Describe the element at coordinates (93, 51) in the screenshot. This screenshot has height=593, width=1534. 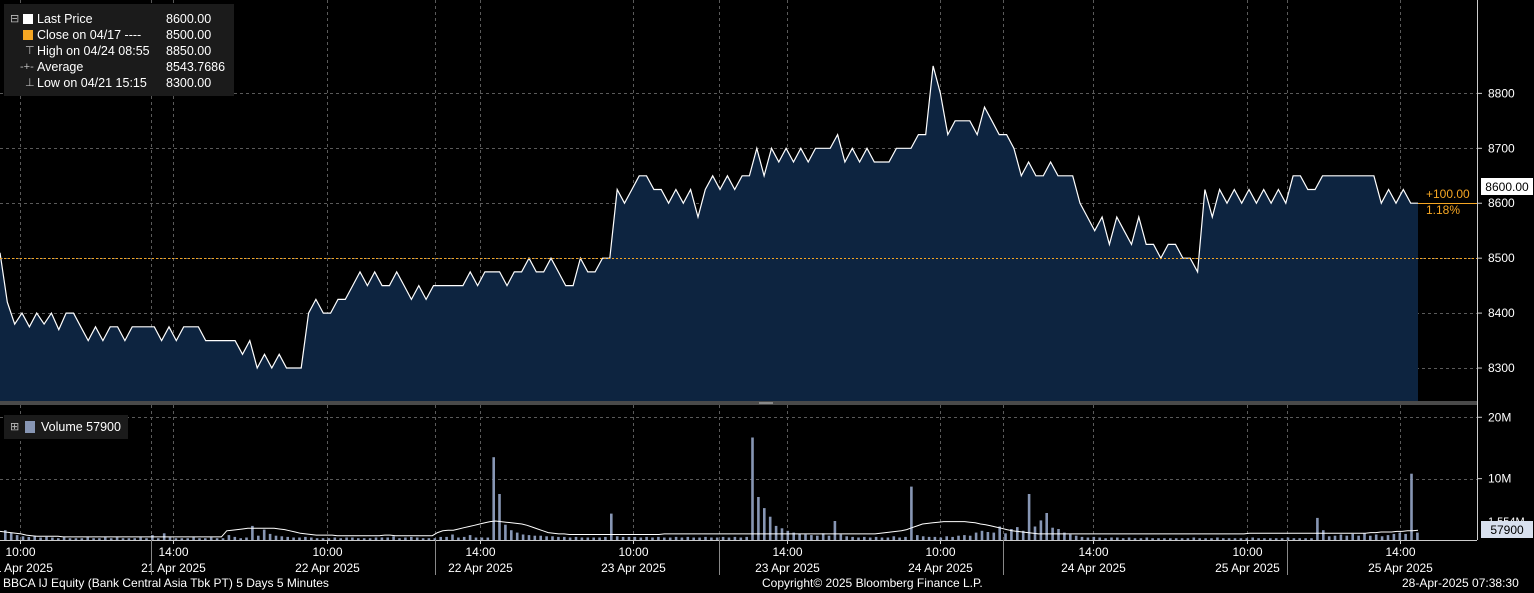
I see `legend-label: High on 04/24 08:55` at that location.